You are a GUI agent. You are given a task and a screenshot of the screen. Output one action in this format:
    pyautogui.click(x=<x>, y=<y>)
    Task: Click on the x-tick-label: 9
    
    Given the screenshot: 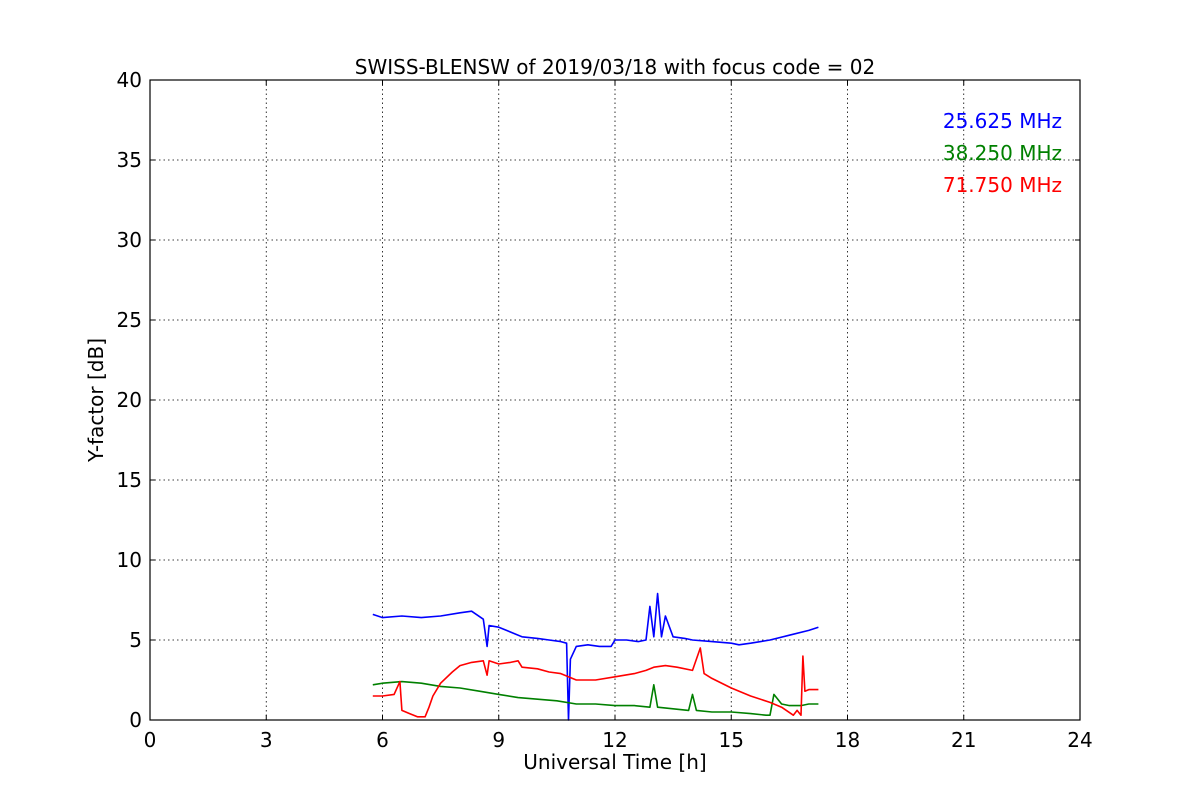 What is the action you would take?
    pyautogui.click(x=498, y=740)
    